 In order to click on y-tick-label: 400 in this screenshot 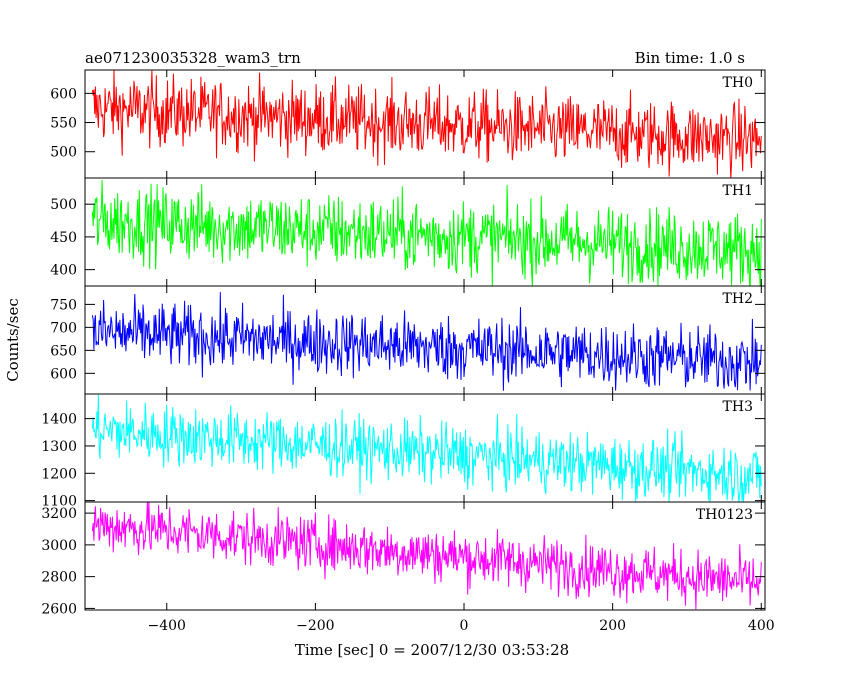, I will do `click(63, 271)`.